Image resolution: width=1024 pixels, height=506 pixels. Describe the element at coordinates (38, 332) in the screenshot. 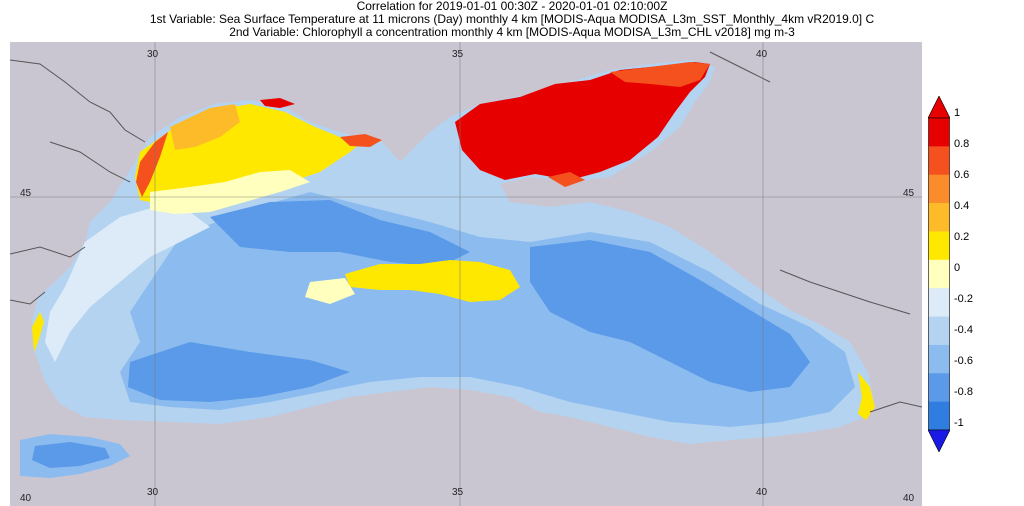

I see `west-coast-yellow-rim` at that location.